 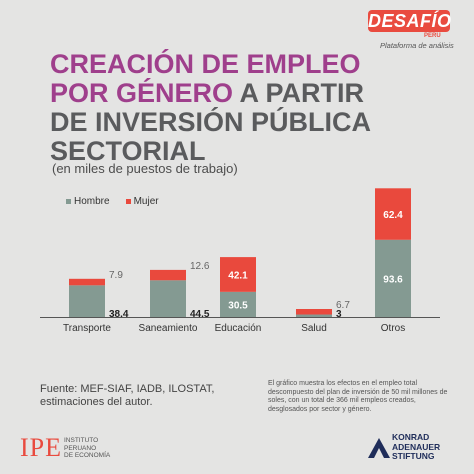 I want to click on data-label-hombre-saneamiento: 44.5, so click(x=200, y=314).